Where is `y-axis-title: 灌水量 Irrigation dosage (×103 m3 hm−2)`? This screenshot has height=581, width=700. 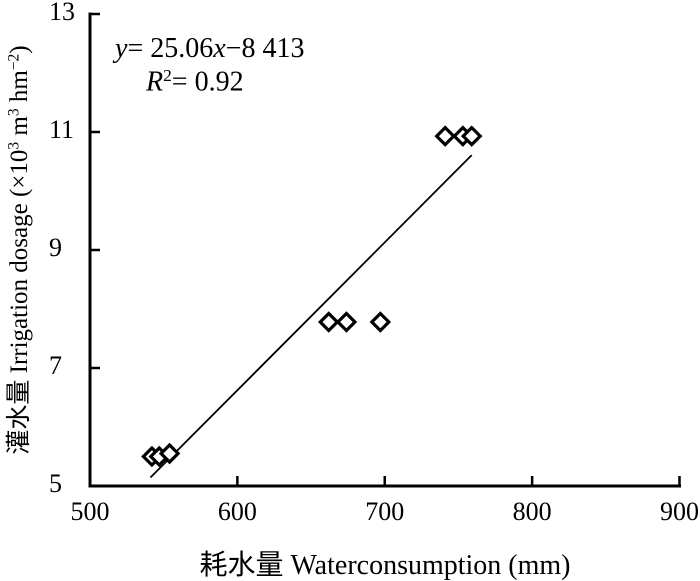 y-axis-title: 灌水量 Irrigation dosage (×103 m3 hm−2) is located at coordinates (19, 250).